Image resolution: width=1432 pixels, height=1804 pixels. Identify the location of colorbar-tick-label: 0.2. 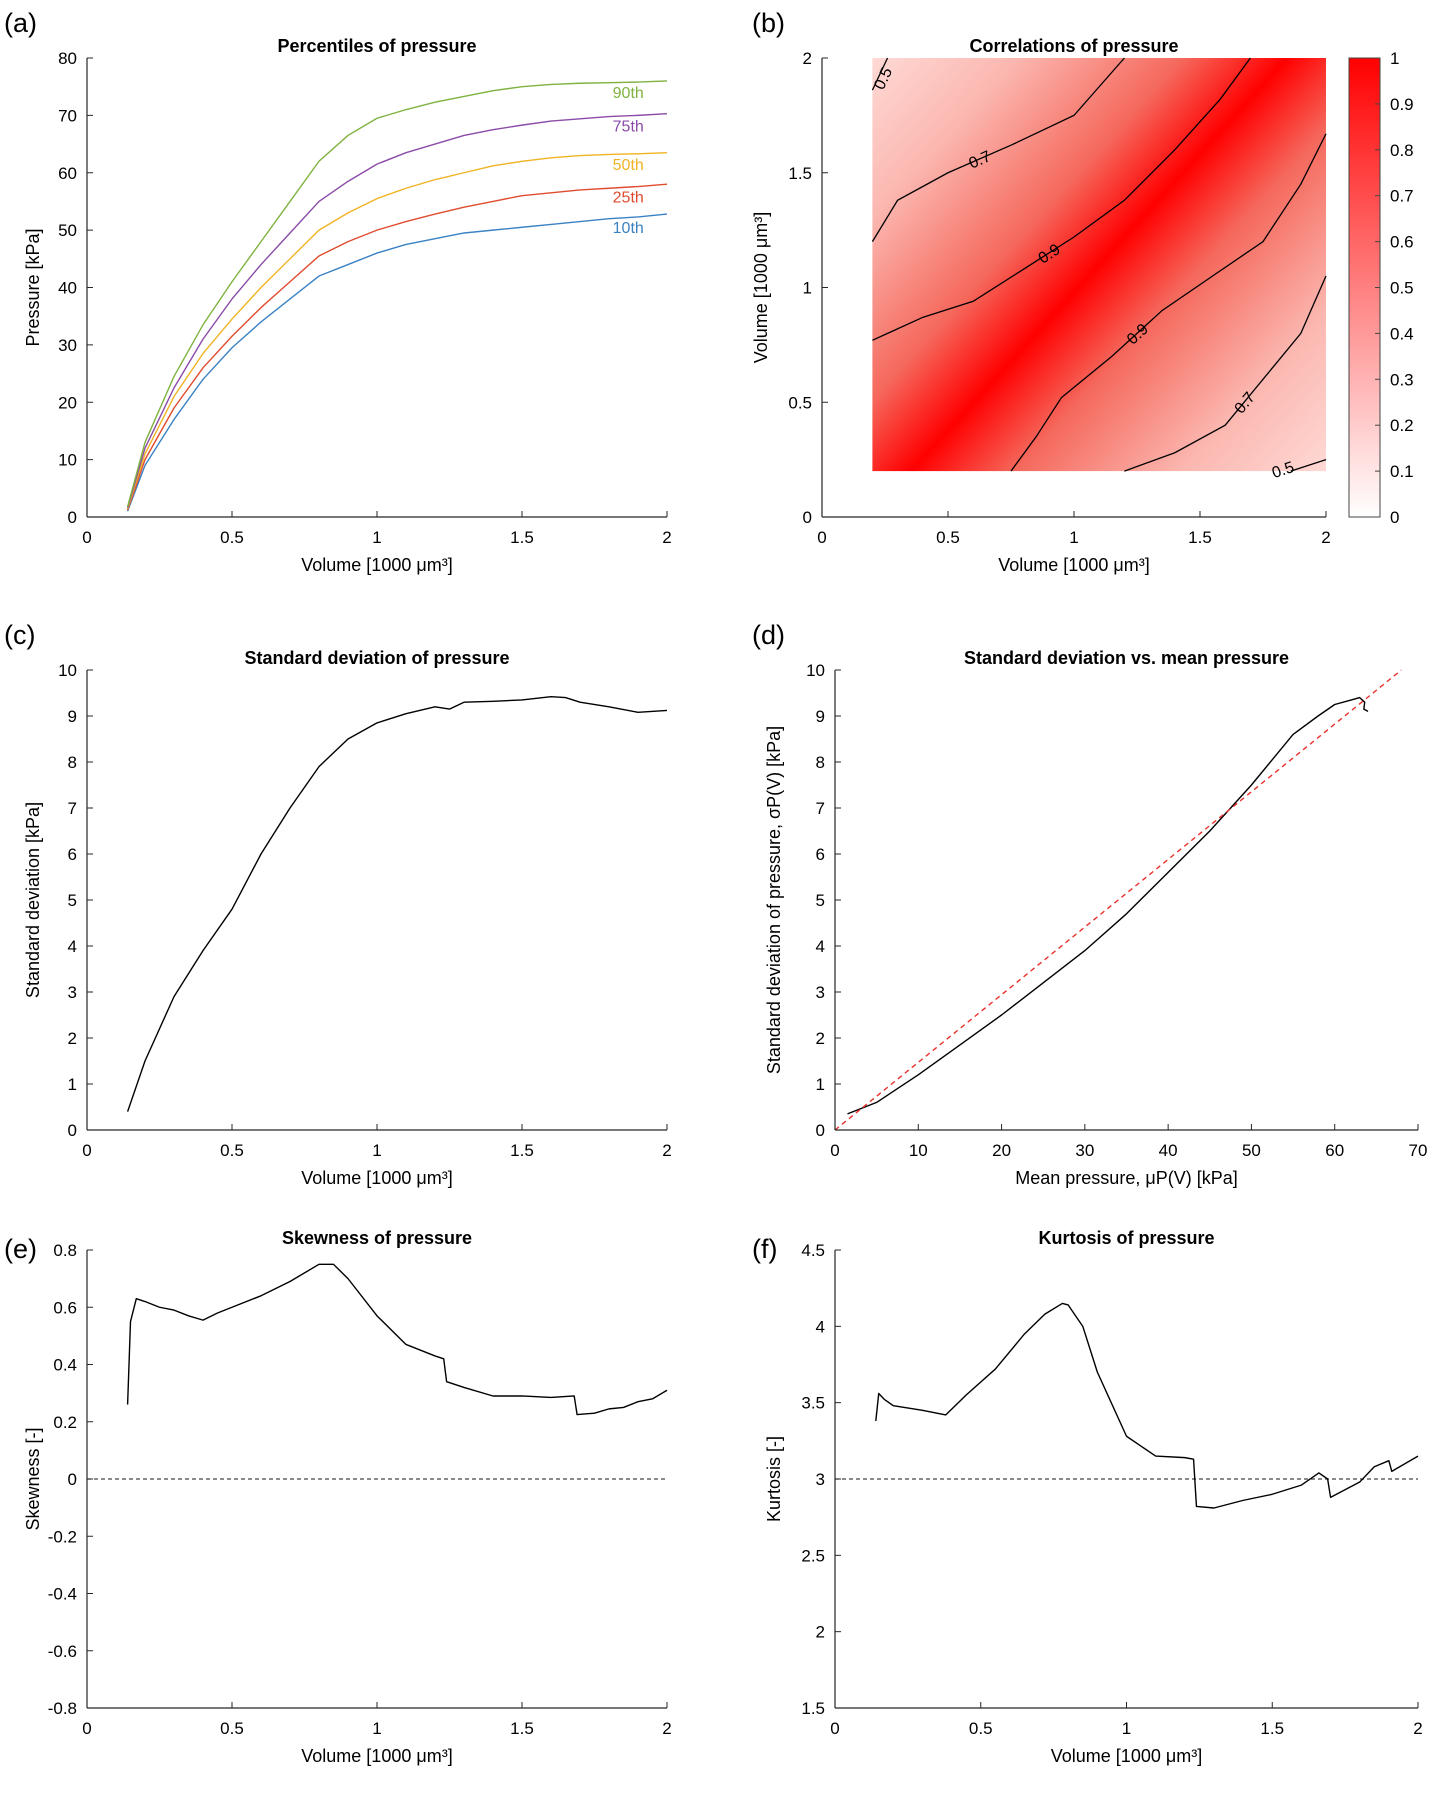
(1402, 425).